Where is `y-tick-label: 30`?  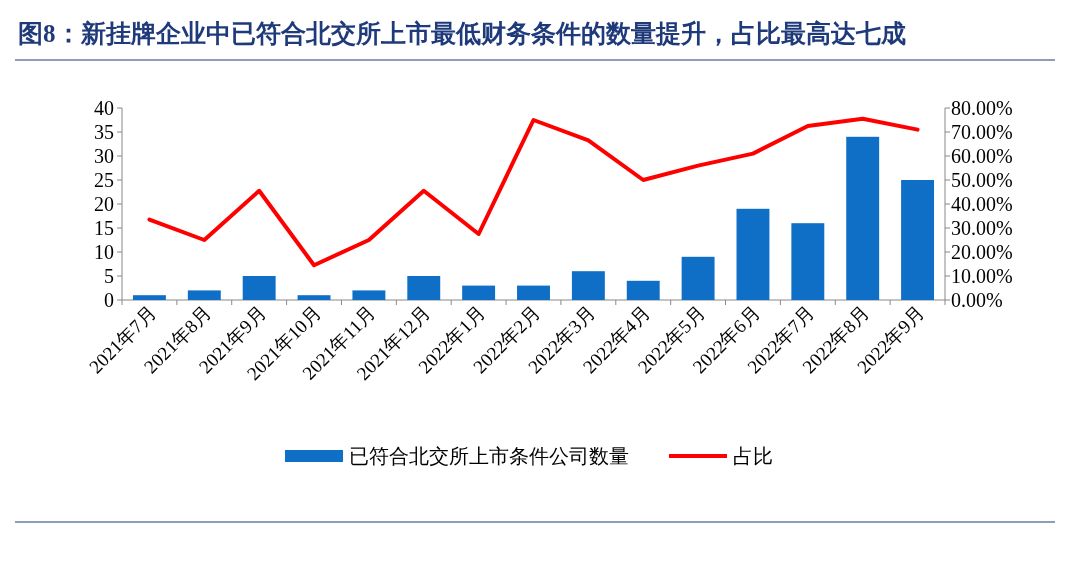
y-tick-label: 30 is located at coordinates (104, 156).